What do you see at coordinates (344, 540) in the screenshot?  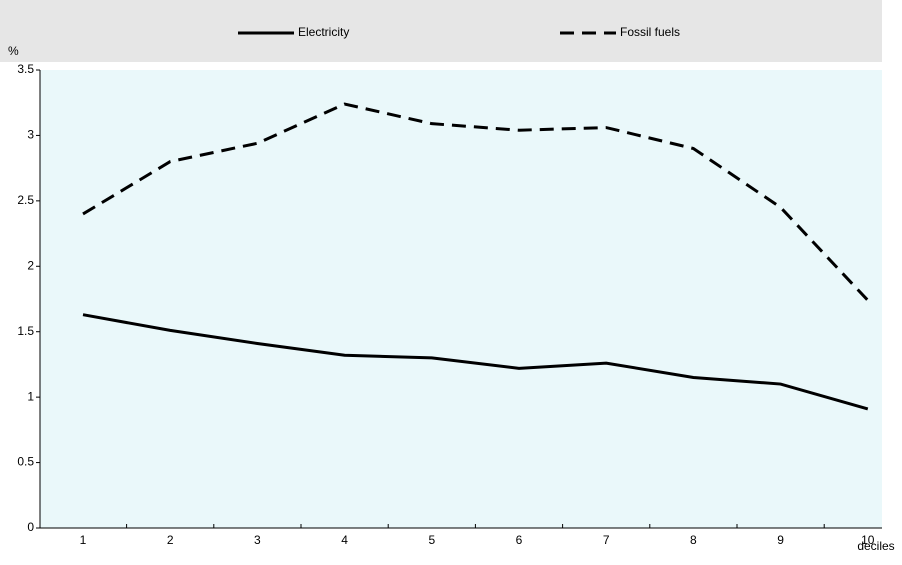 I see `x-tick-label: 4` at bounding box center [344, 540].